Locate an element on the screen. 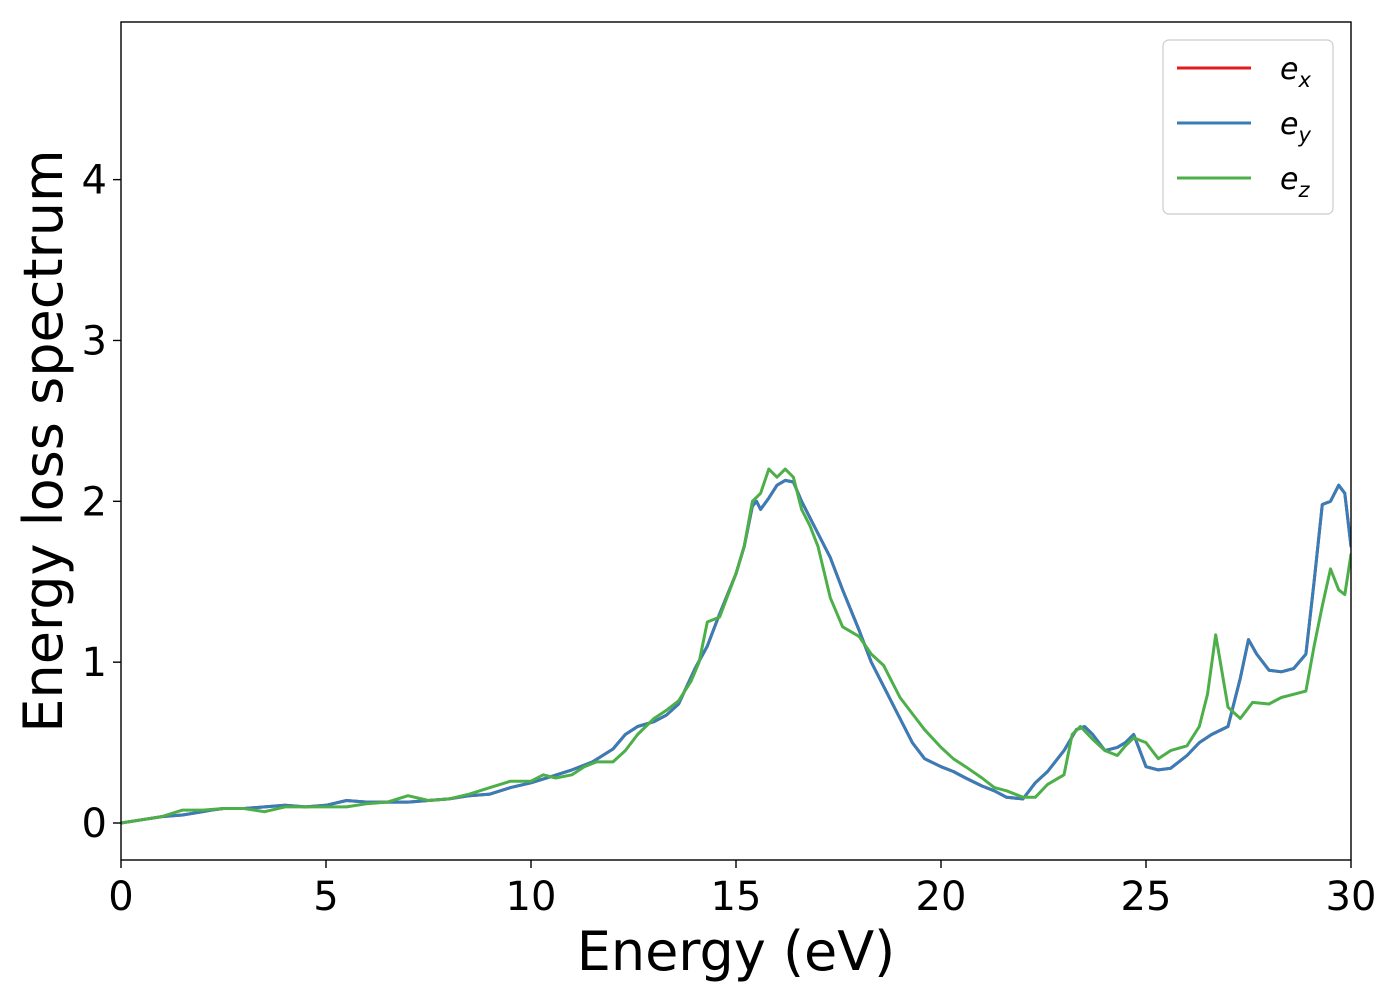  x-axis-label: Energy (eV) is located at coordinates (736, 951).